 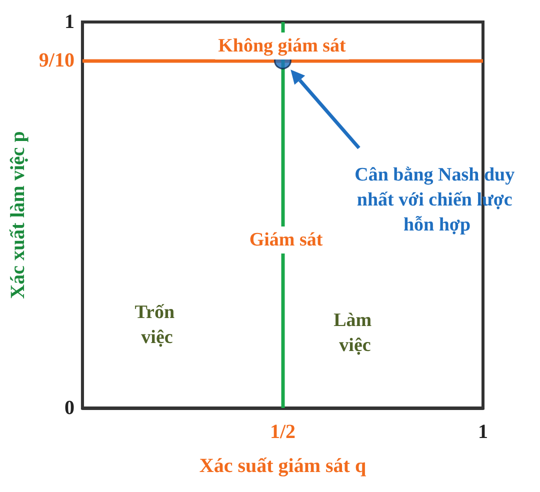 I want to click on annotation: Không giám sát, so click(x=282, y=46).